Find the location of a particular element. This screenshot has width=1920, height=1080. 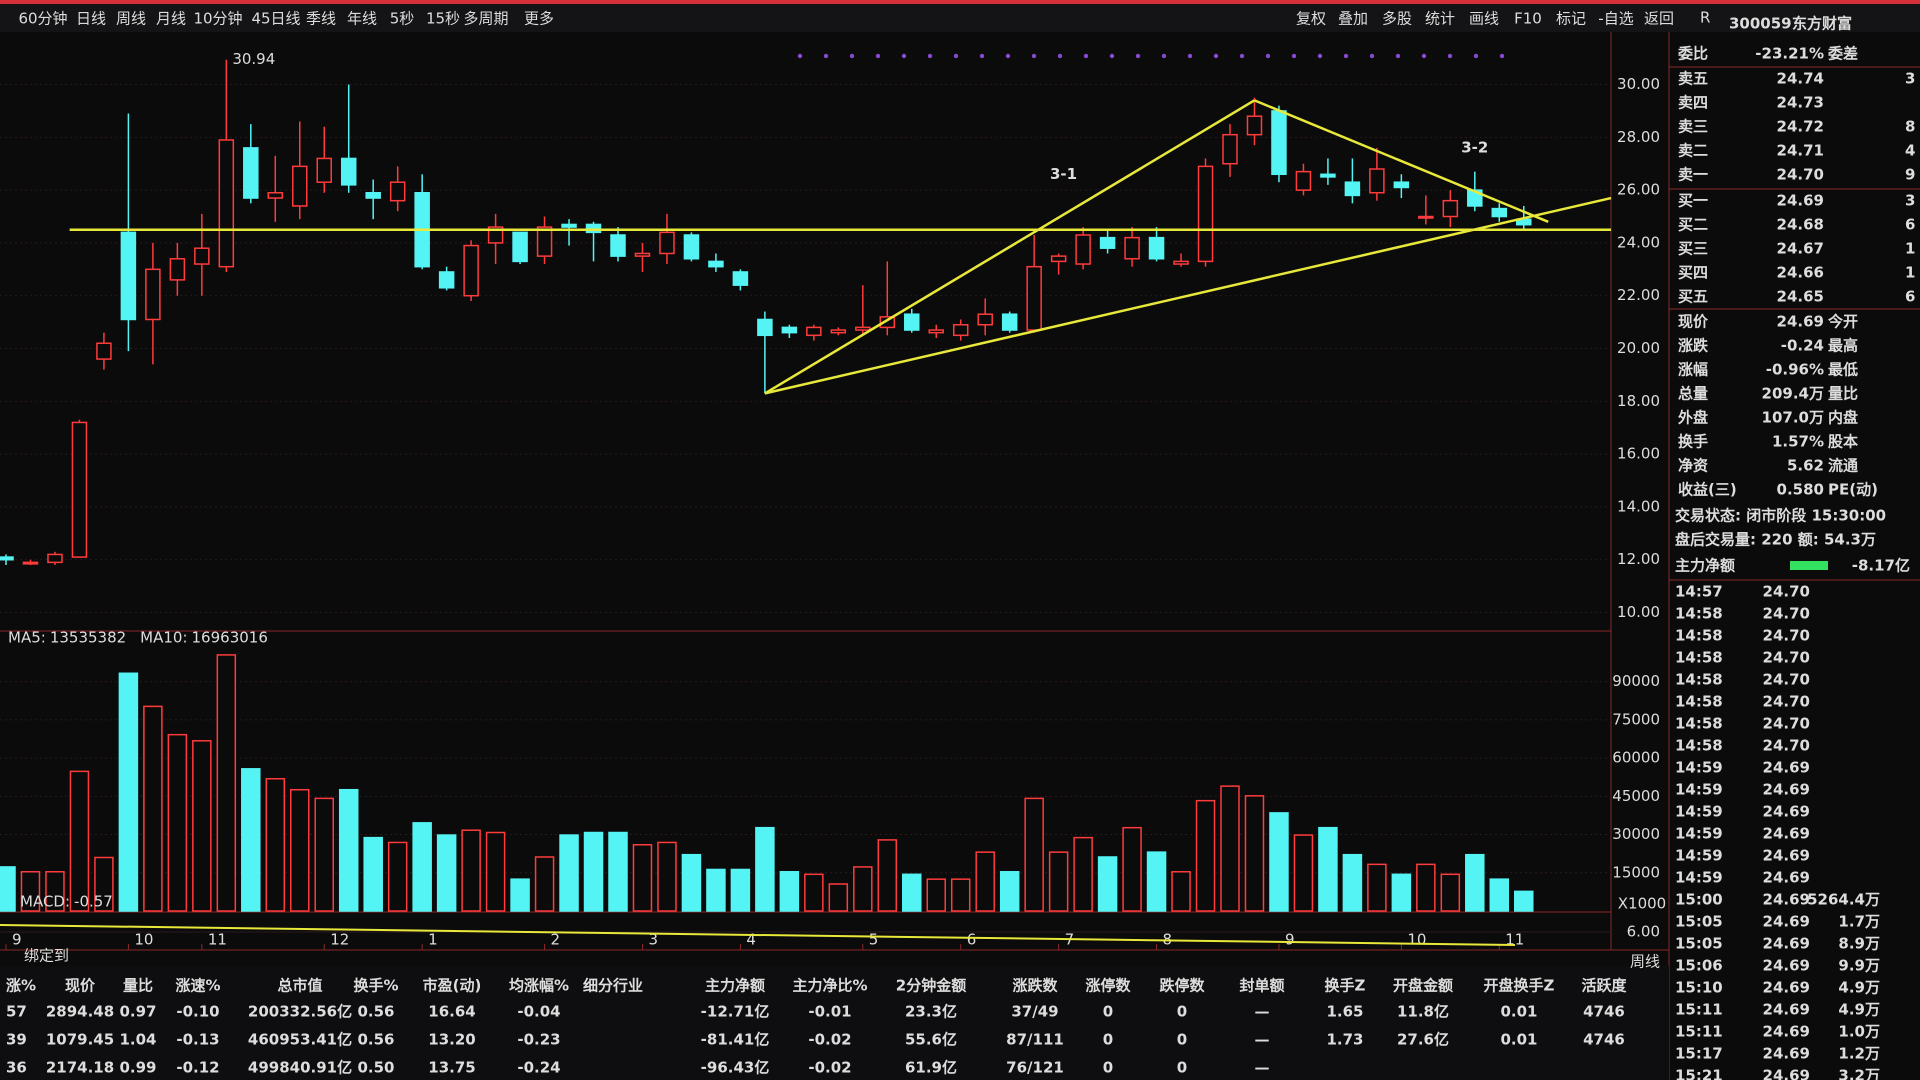

panel-value: 24.68 is located at coordinates (1800, 225).